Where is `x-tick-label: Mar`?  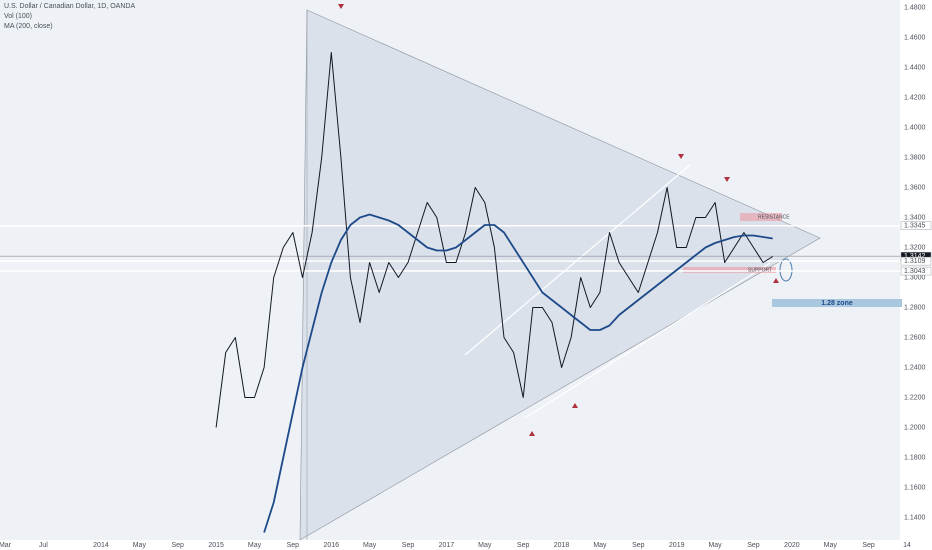
x-tick-label: Mar is located at coordinates (6, 545).